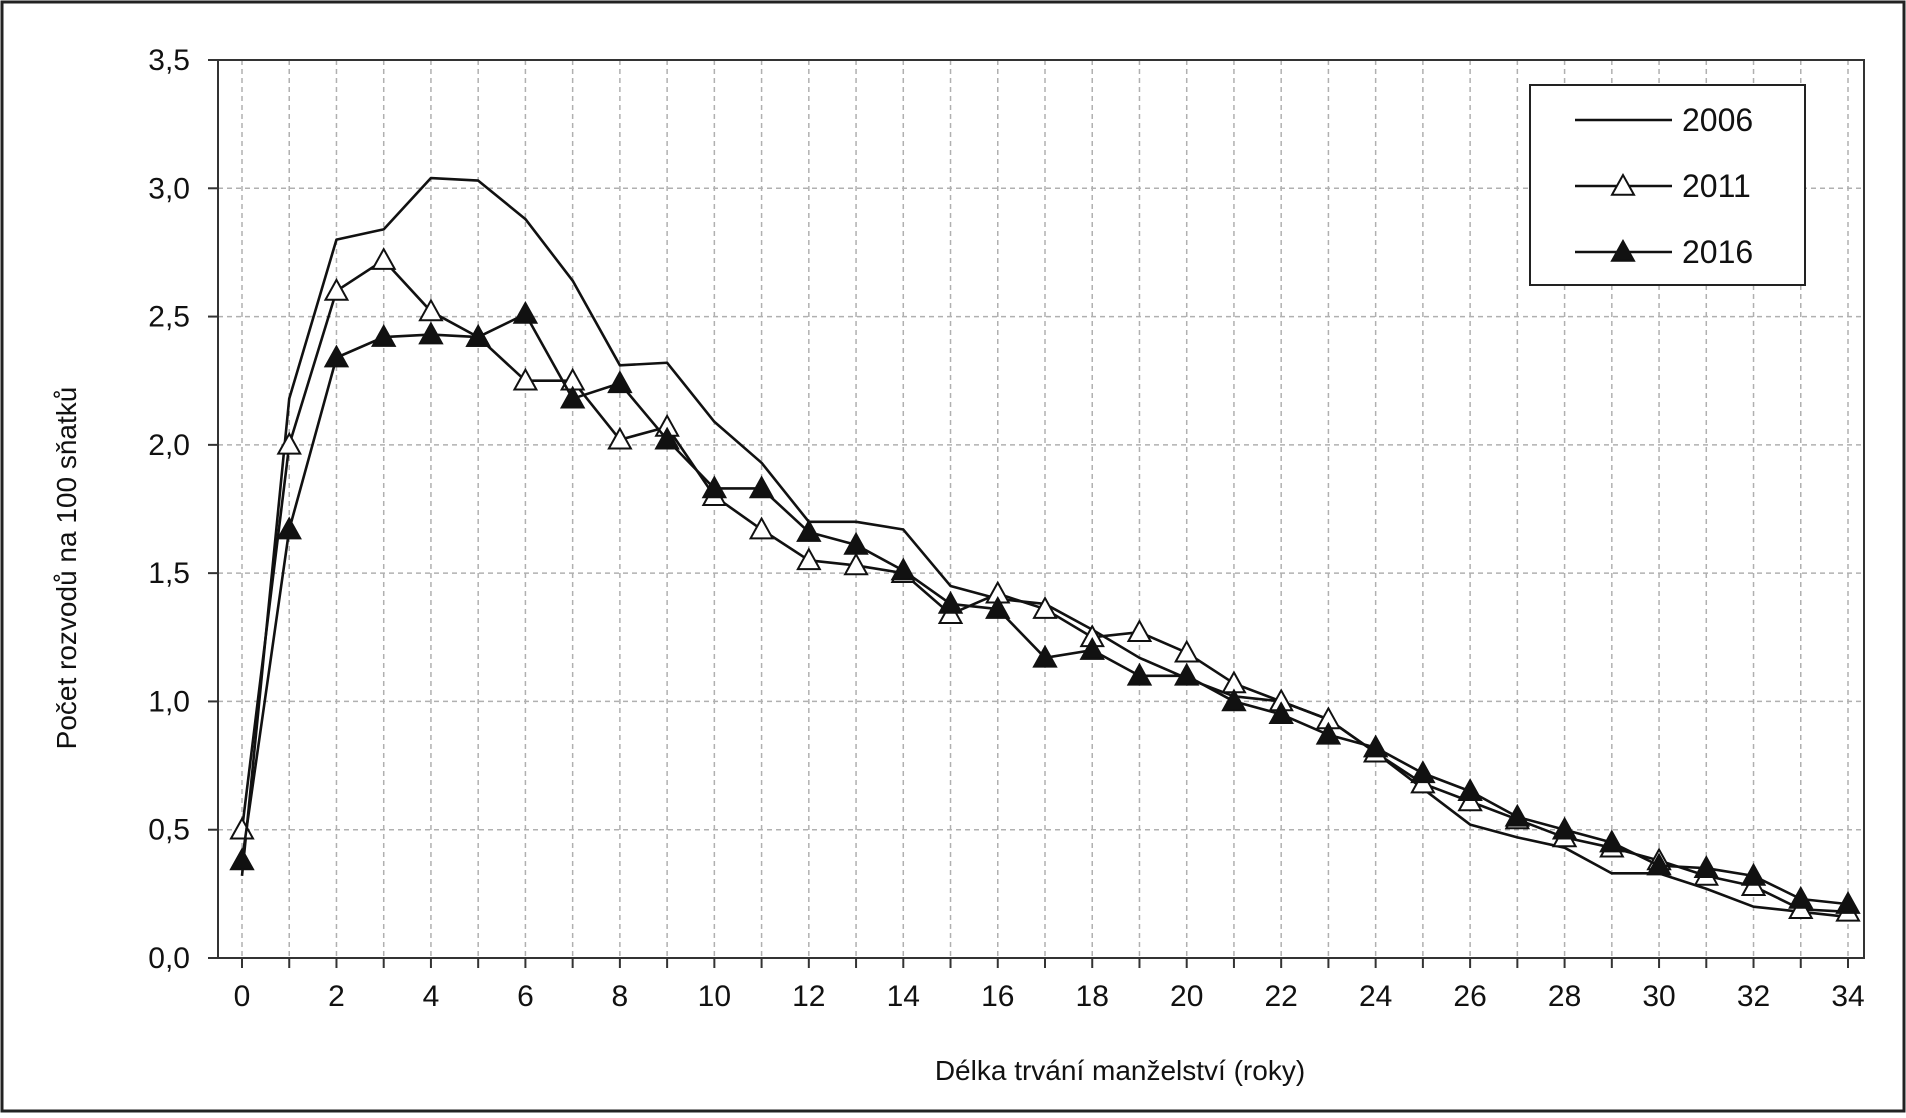  Describe the element at coordinates (525, 996) in the screenshot. I see `x-tick-label: 6` at that location.